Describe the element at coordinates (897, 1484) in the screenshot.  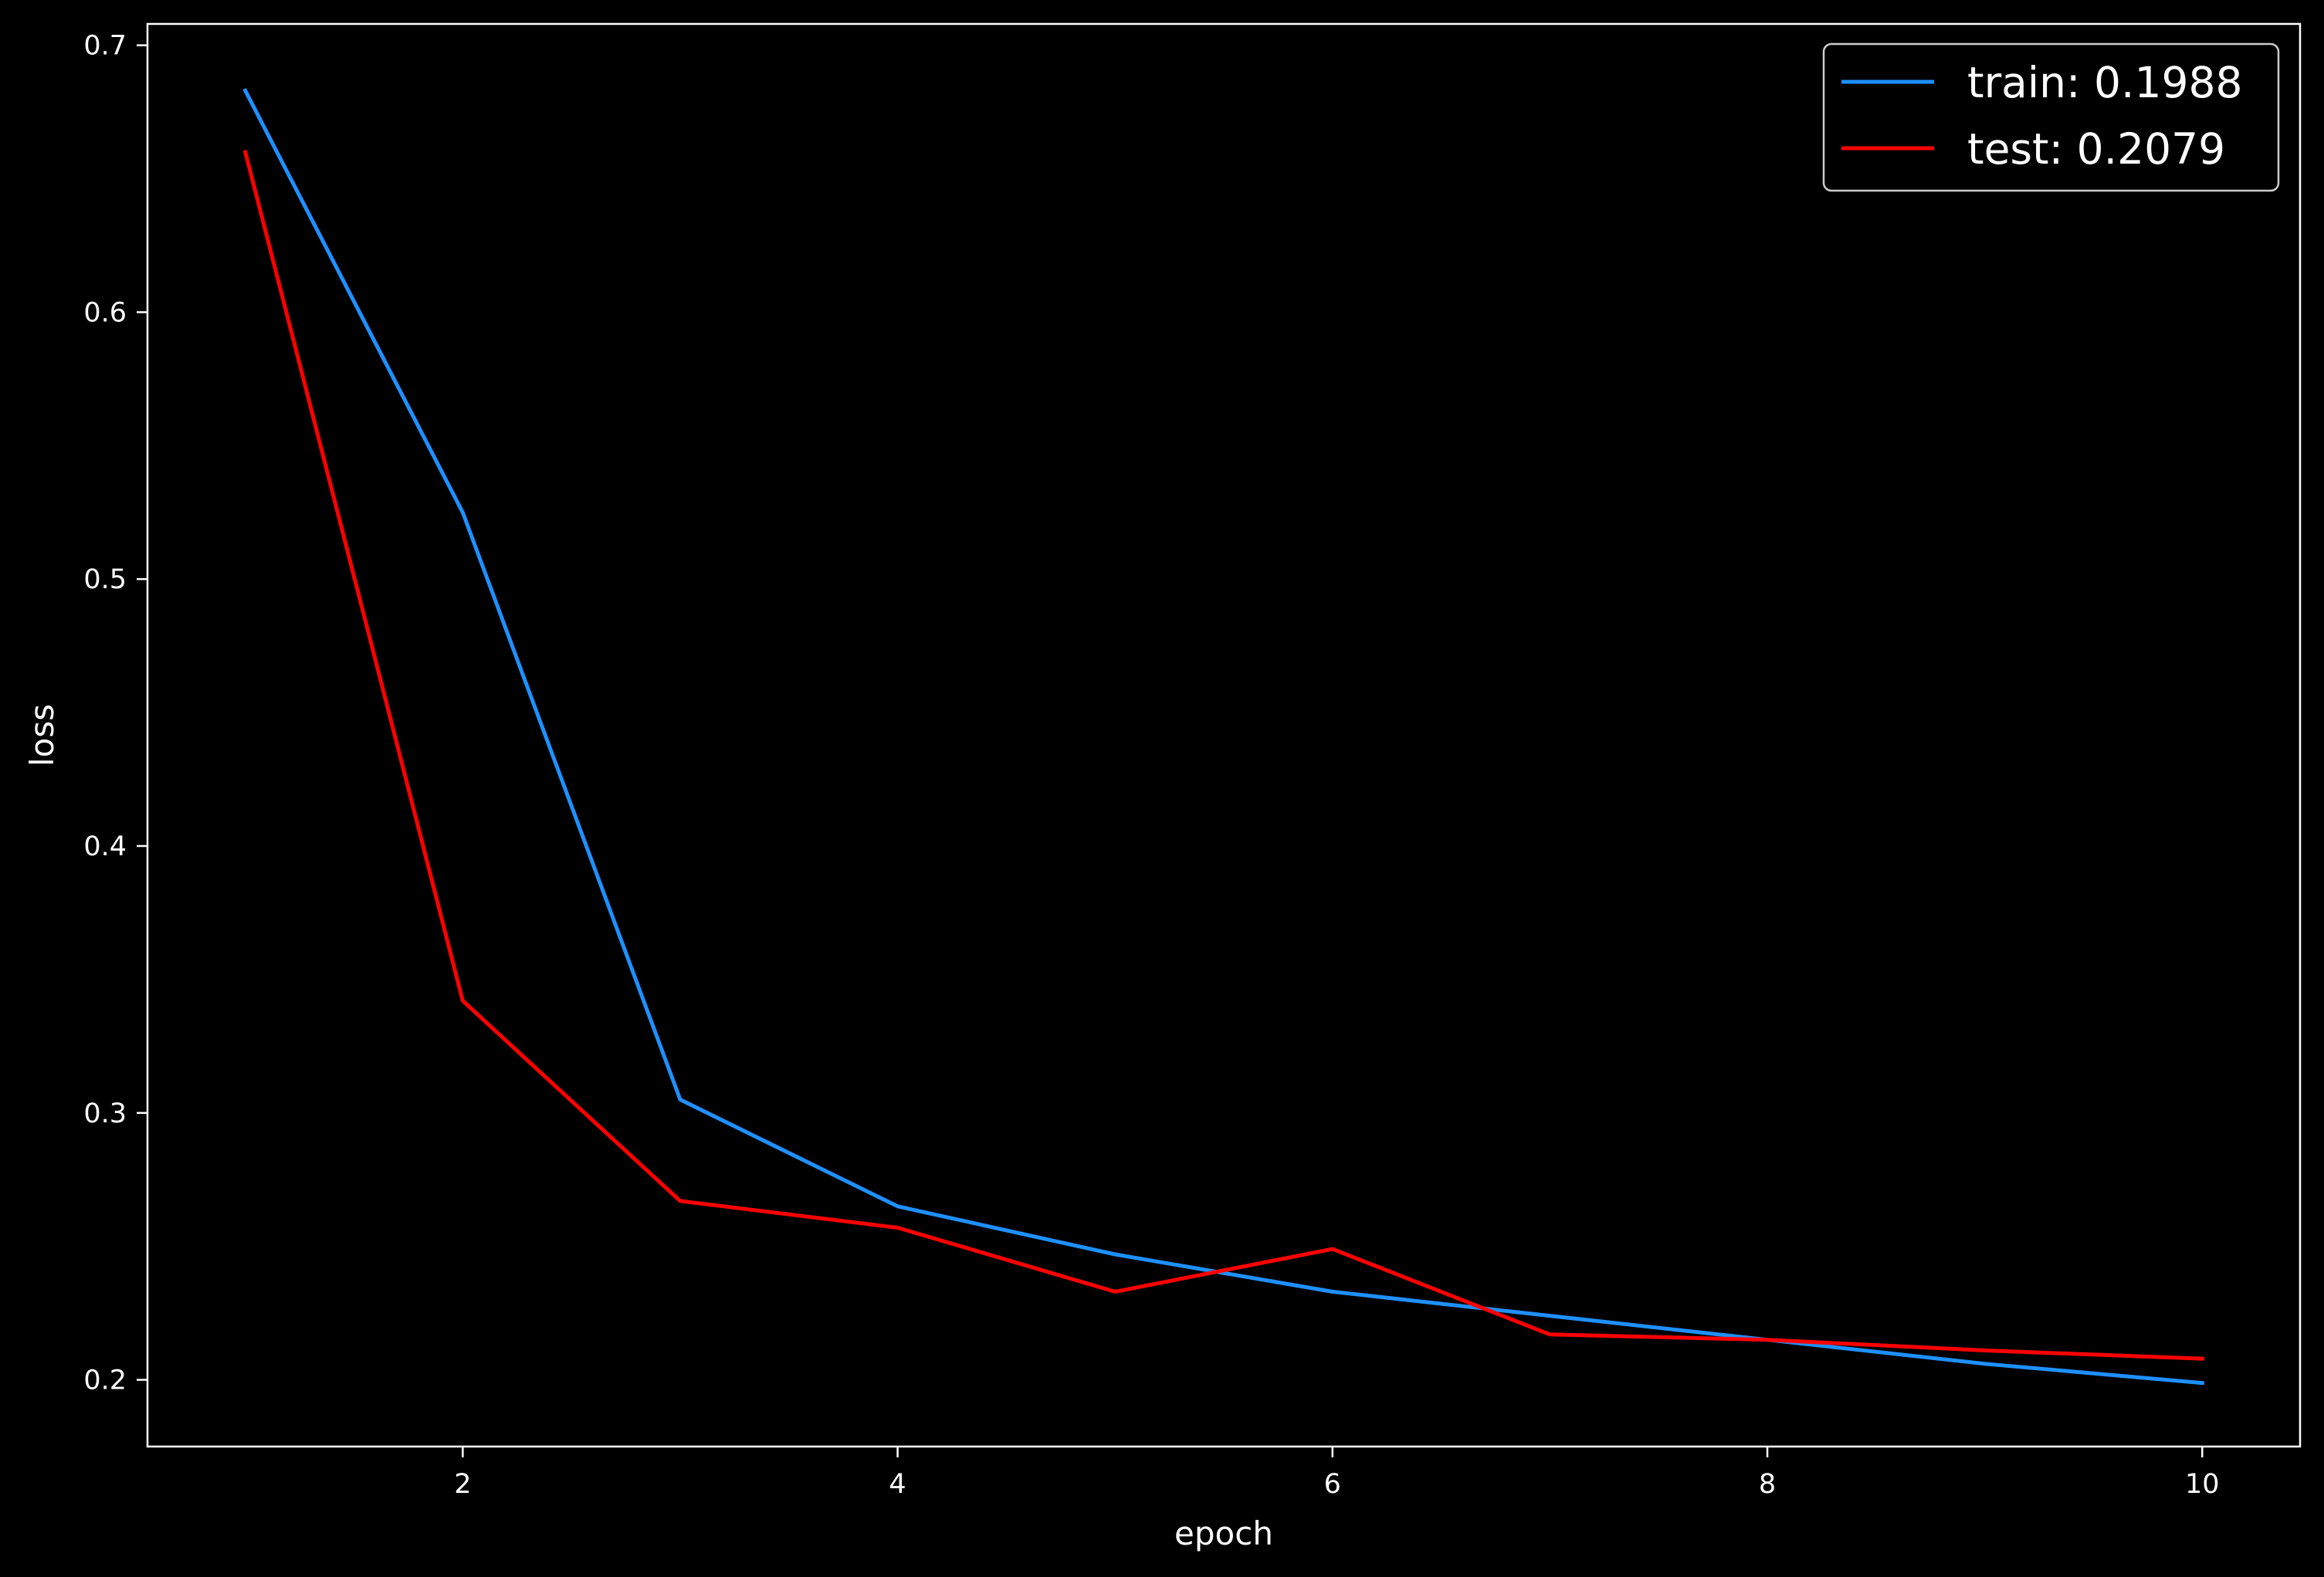
I see `x-tick-label: 4` at that location.